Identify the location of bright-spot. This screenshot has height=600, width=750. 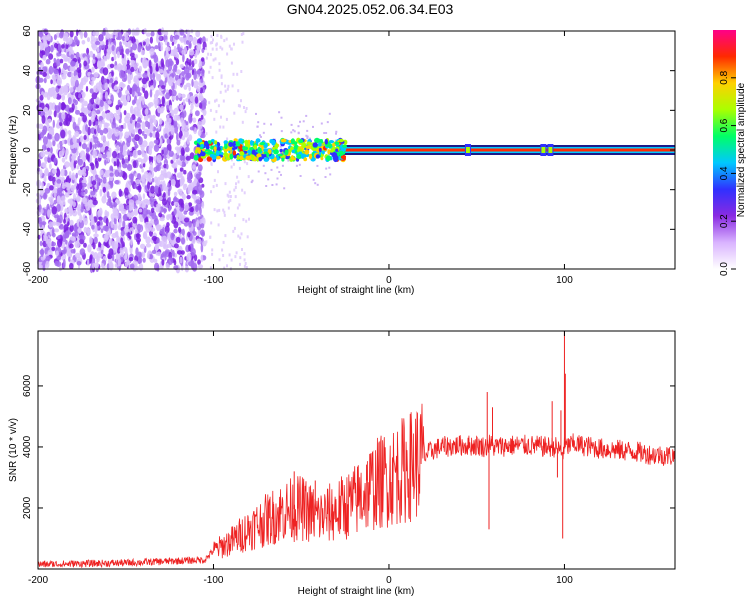
(467, 150).